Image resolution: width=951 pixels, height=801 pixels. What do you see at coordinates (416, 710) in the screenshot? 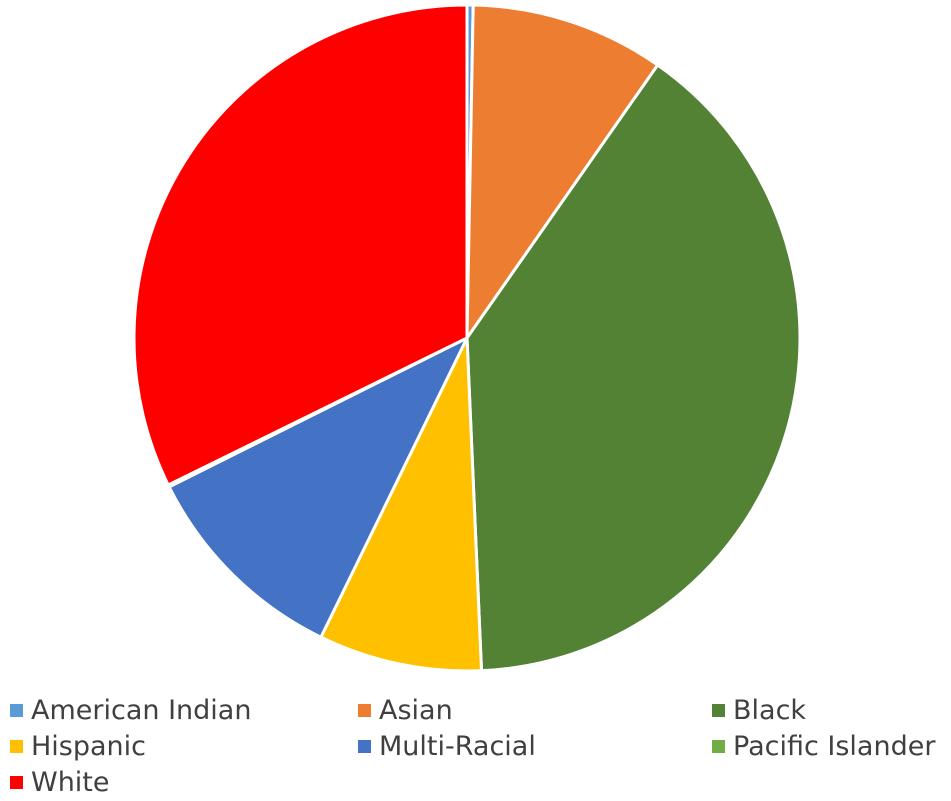
I see `legend-label: Asian` at bounding box center [416, 710].